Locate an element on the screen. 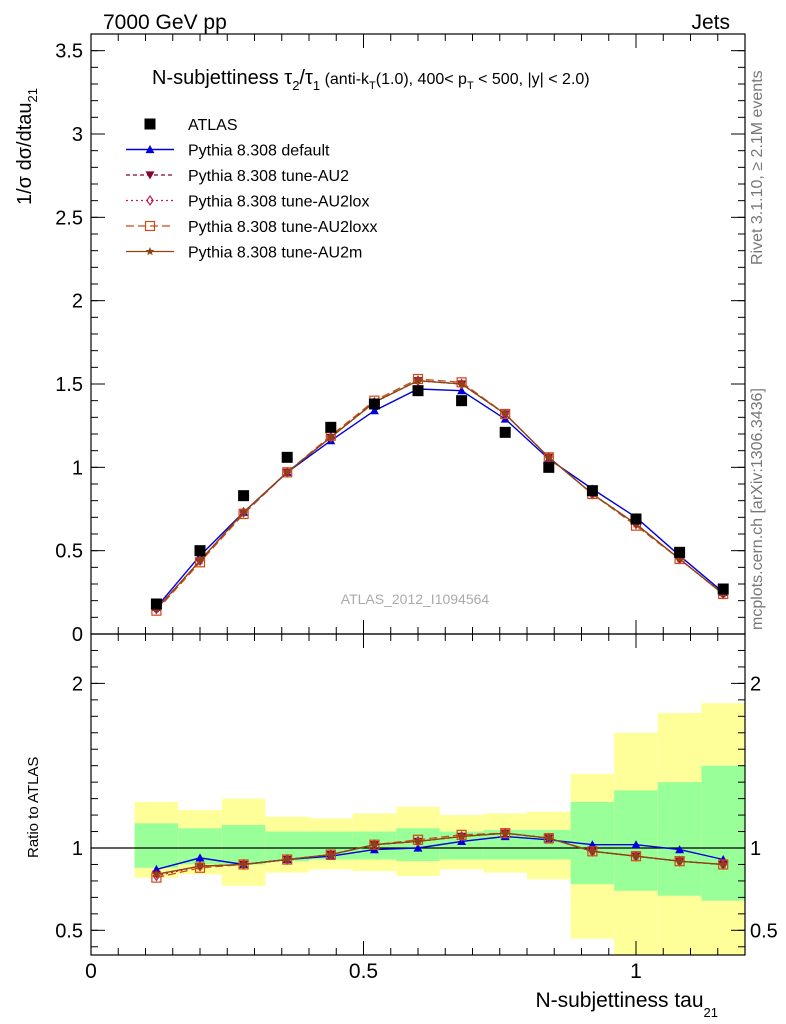 This screenshot has width=786, height=1024. analysis-watermark: ATLAS_2012_I1094564 is located at coordinates (415, 599).